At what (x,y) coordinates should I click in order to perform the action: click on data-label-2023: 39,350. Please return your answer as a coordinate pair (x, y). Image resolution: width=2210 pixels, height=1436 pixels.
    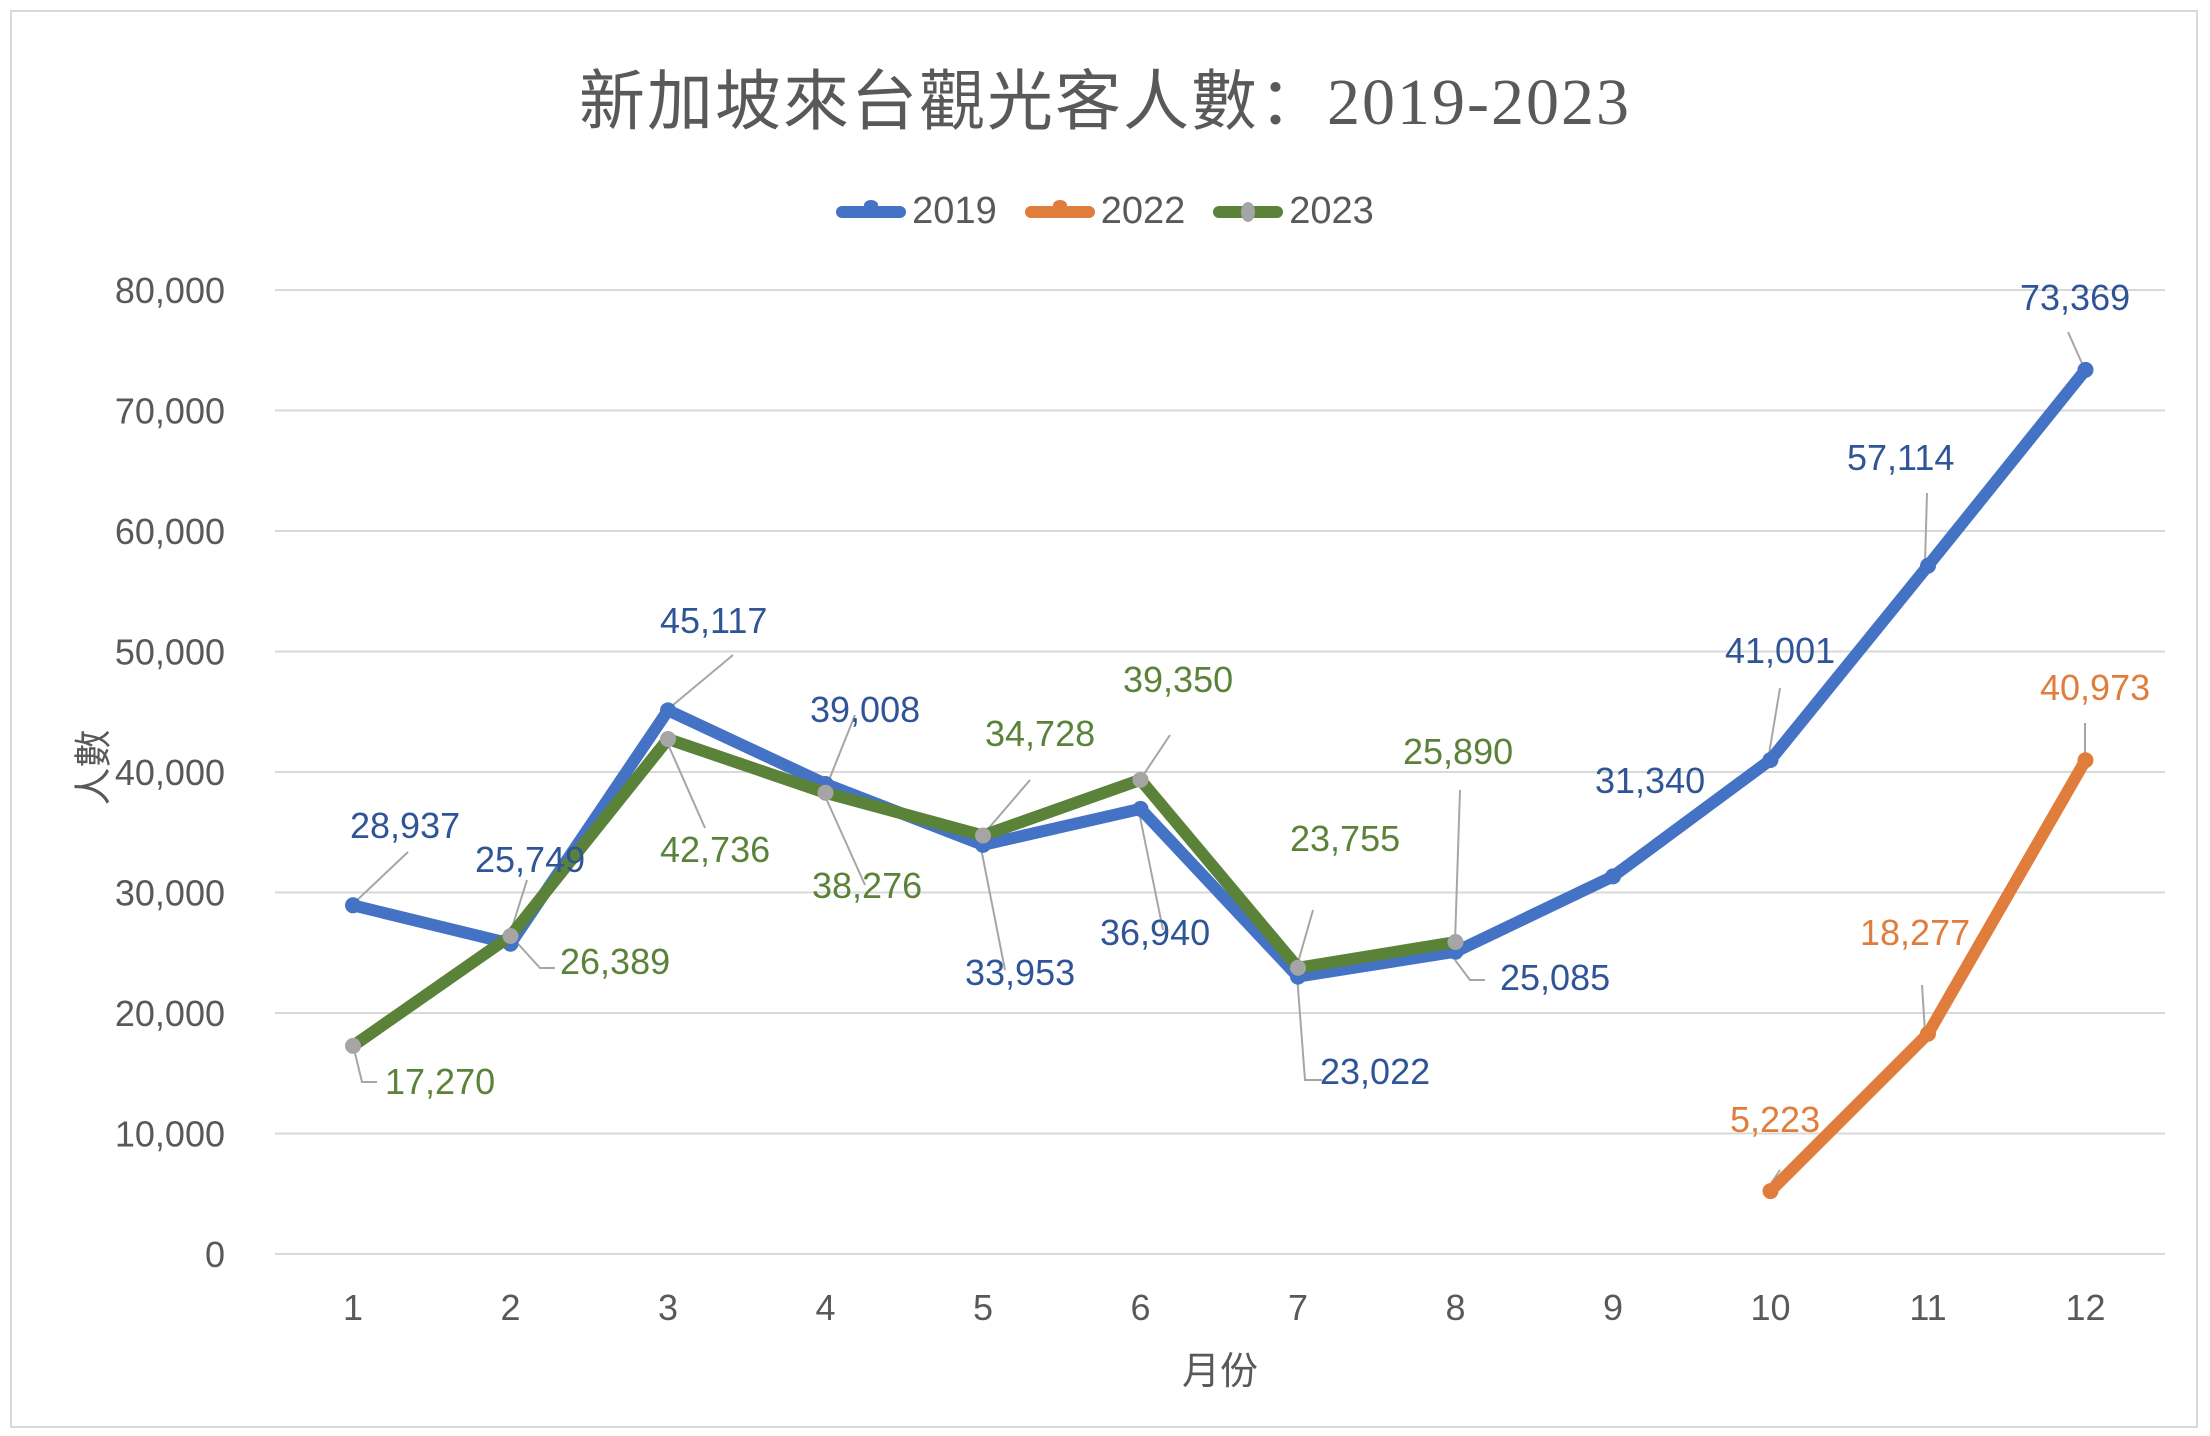
    Looking at the image, I should click on (1178, 679).